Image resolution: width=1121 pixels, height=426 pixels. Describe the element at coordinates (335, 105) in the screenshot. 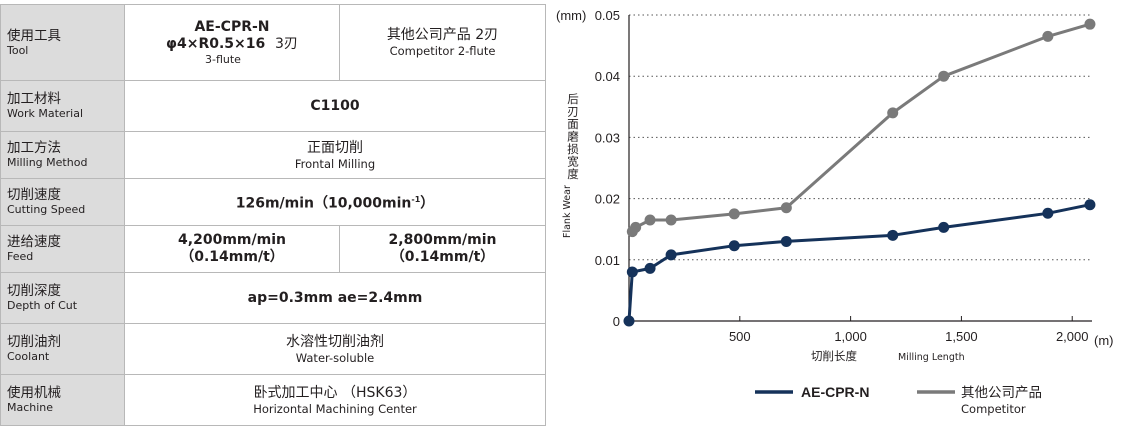

I see `material-value: C1100` at that location.